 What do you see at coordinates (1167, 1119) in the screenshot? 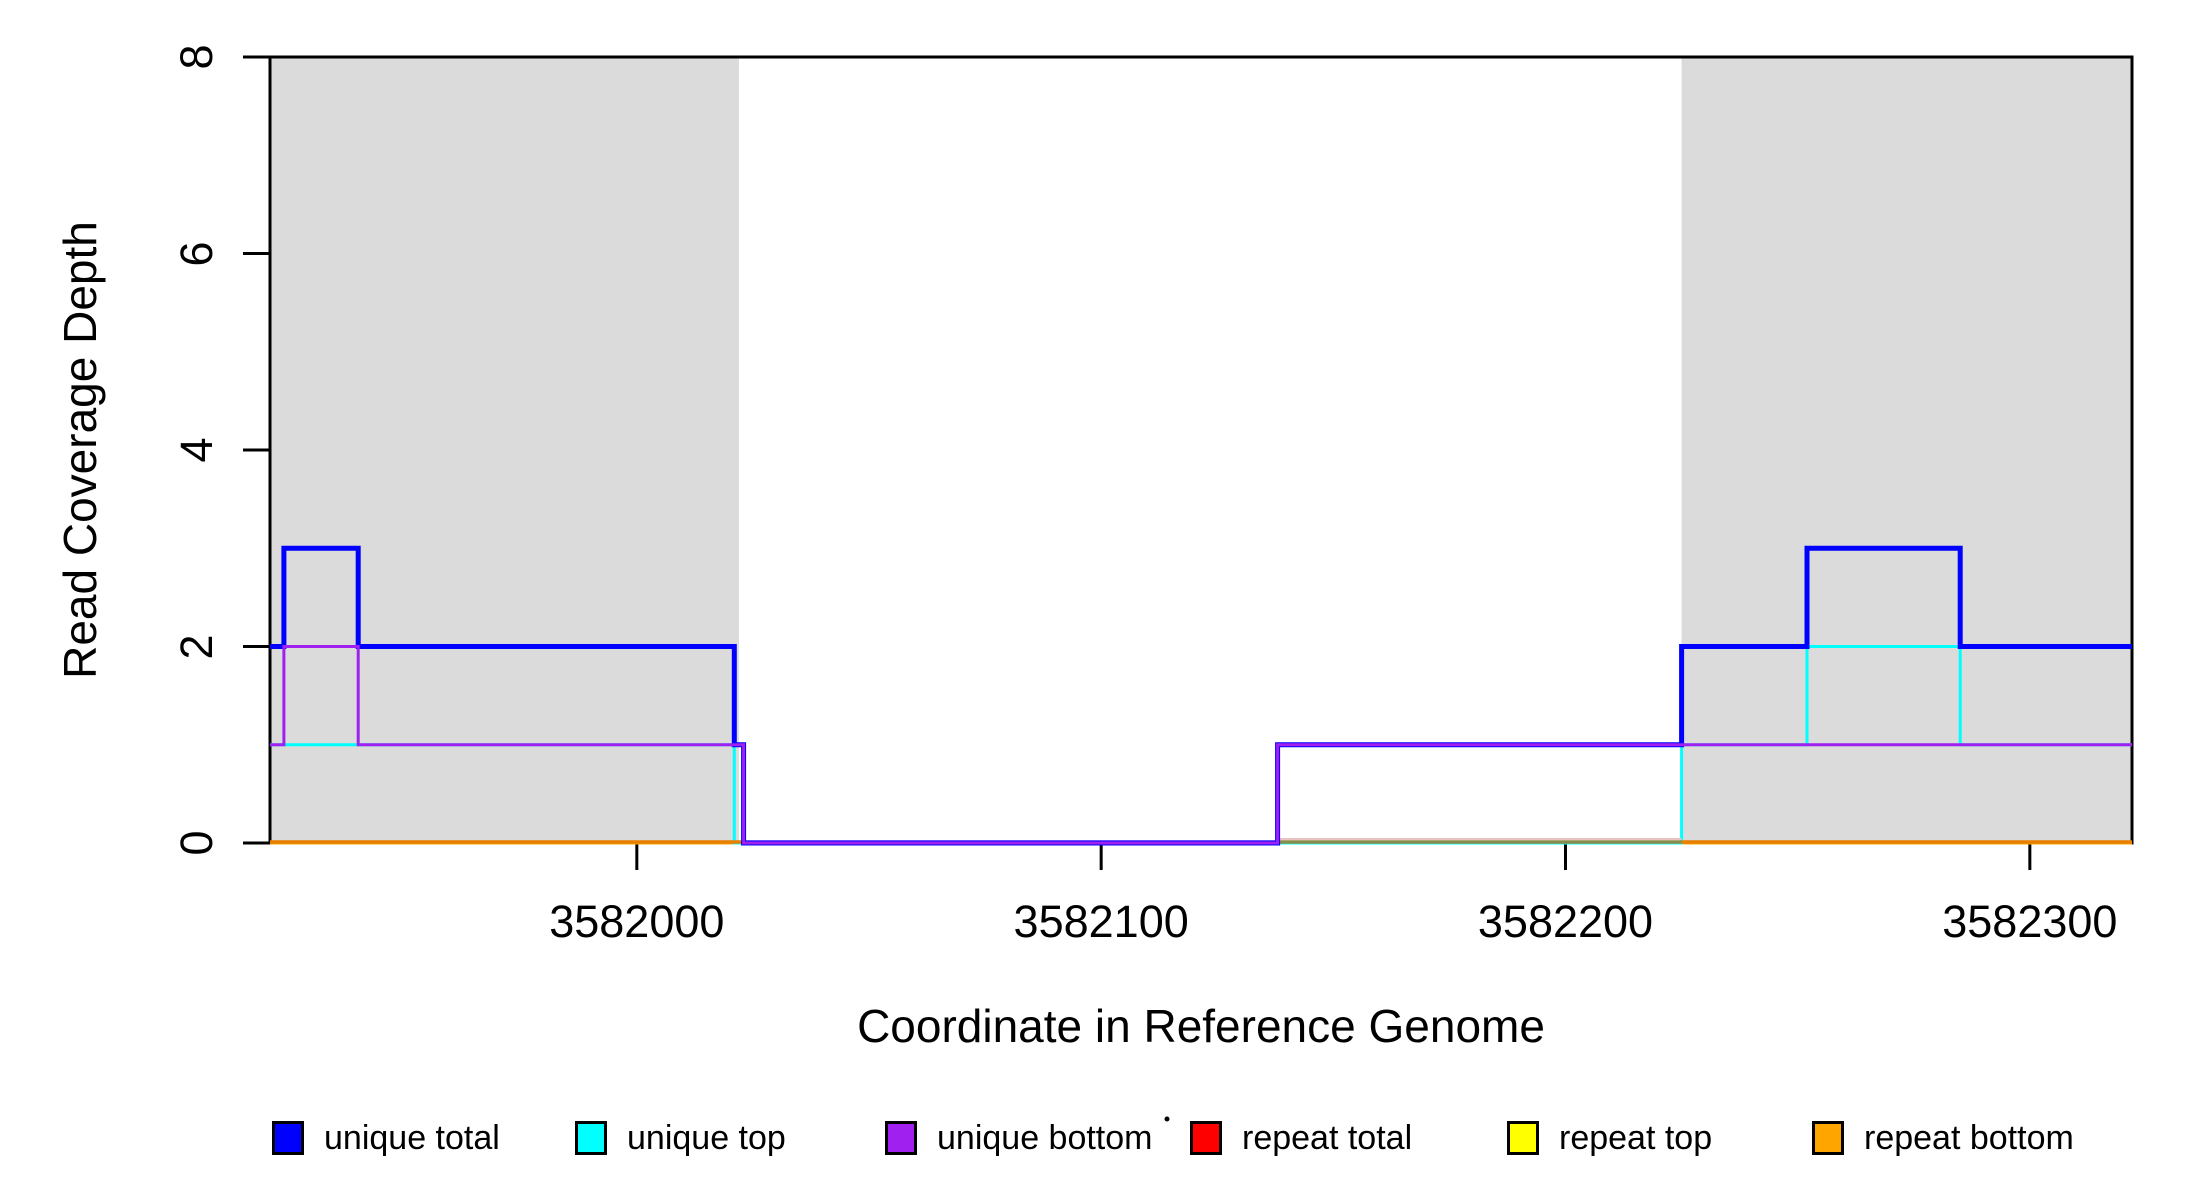
I see `stray-dot` at bounding box center [1167, 1119].